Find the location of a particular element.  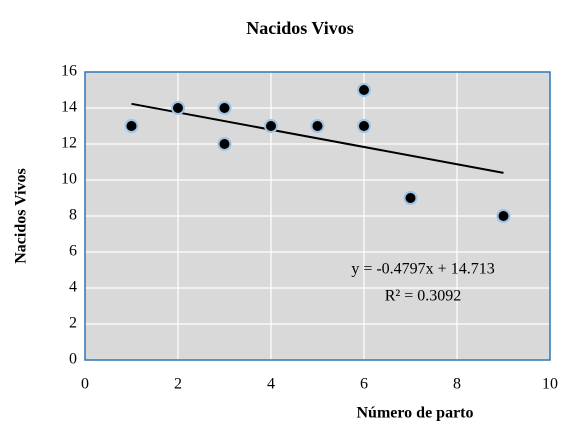

x-tick-label: 2 is located at coordinates (178, 384).